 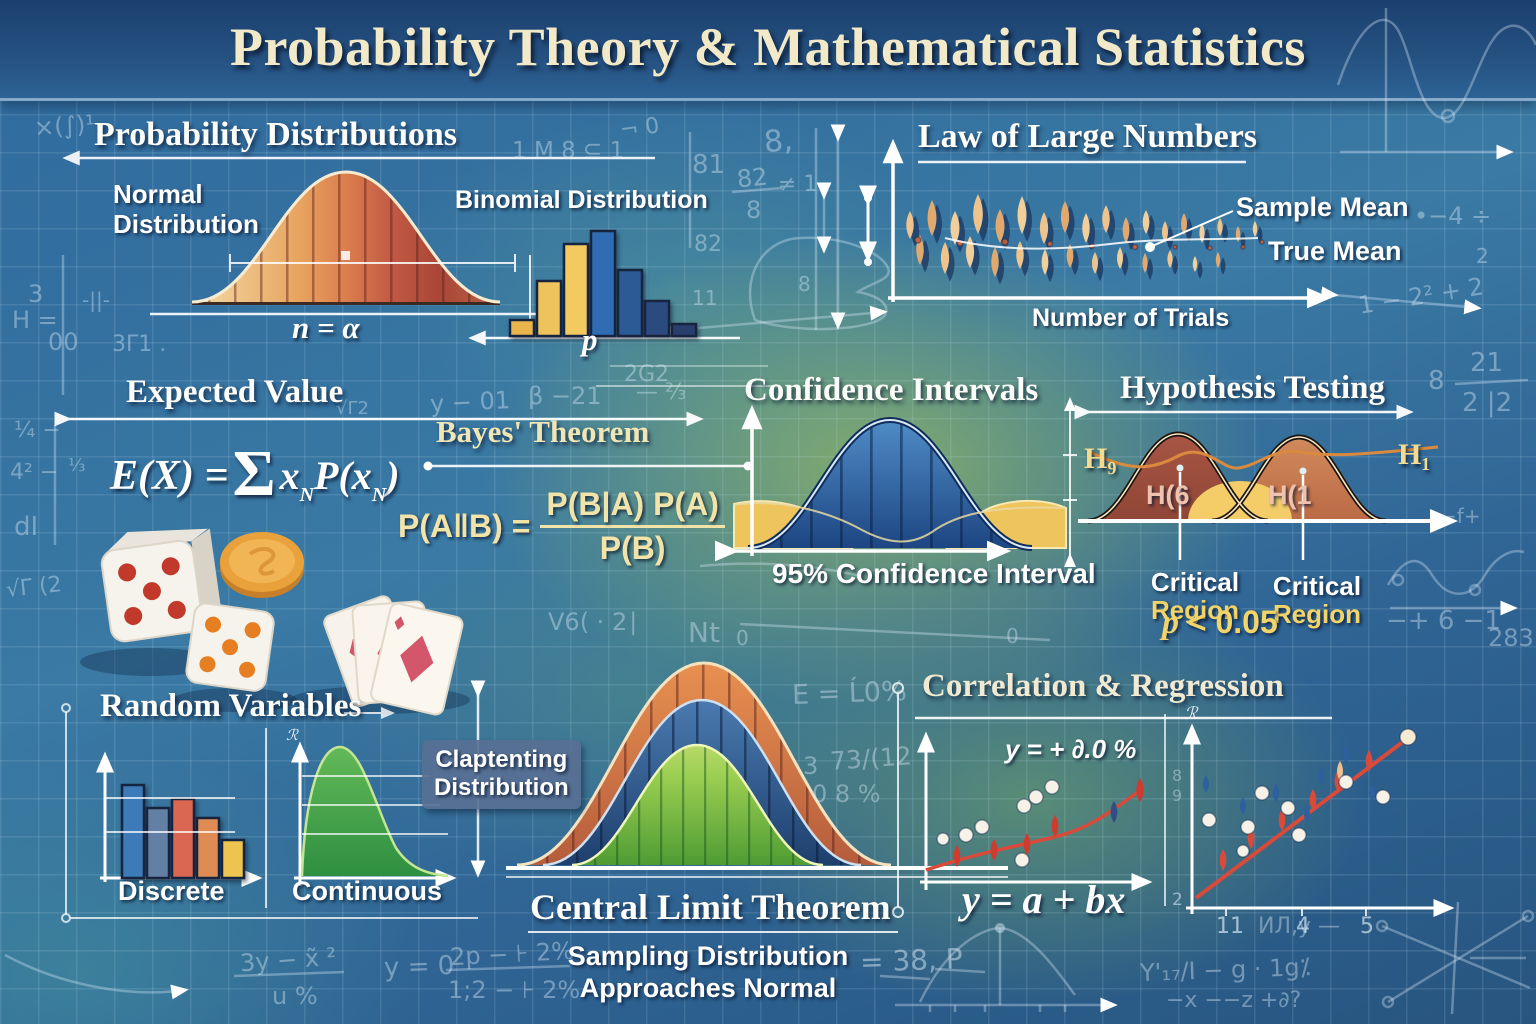 What do you see at coordinates (704, 764) in the screenshot?
I see `clt-bells` at bounding box center [704, 764].